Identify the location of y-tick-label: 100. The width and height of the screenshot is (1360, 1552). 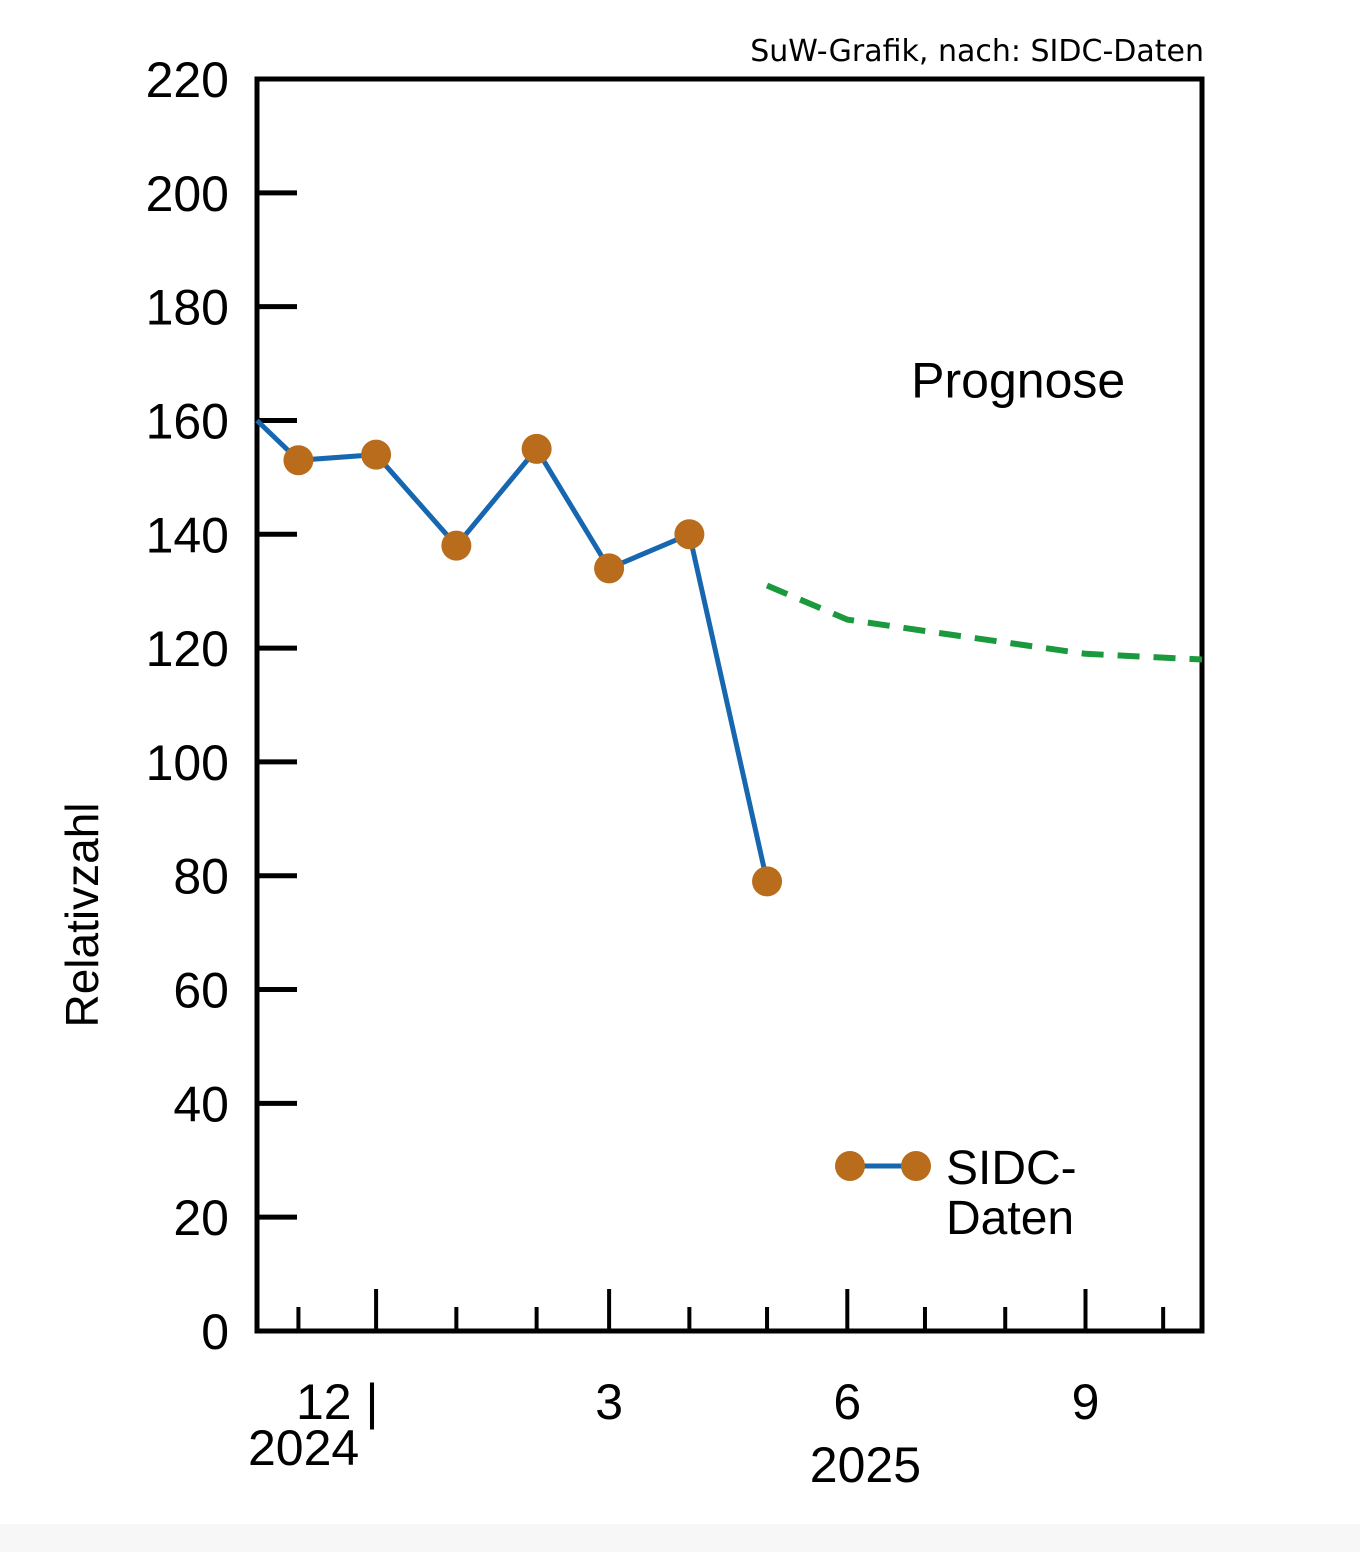
(187, 763).